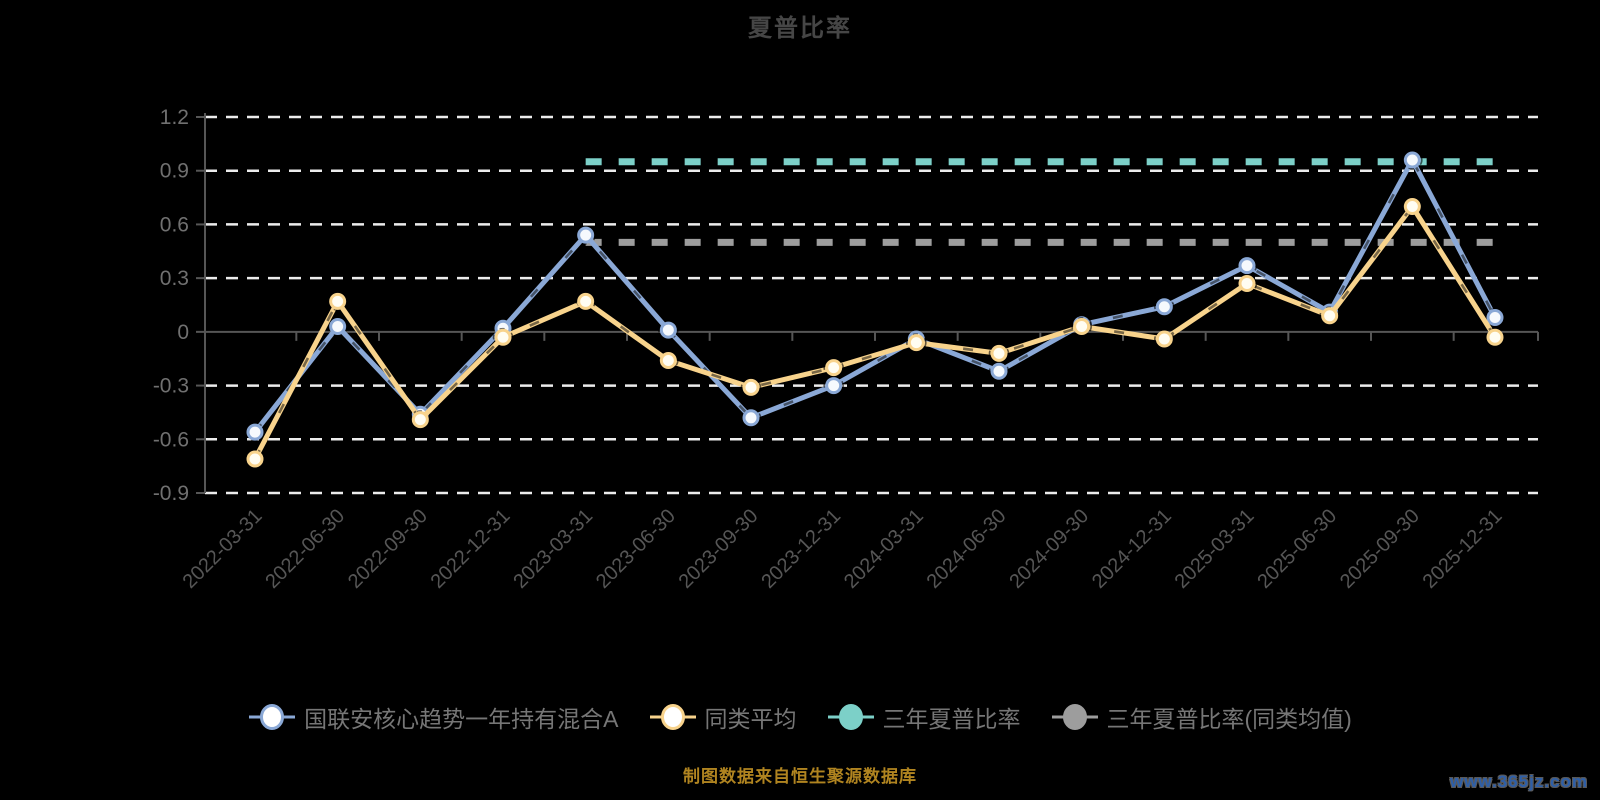 Image resolution: width=1600 pixels, height=800 pixels. What do you see at coordinates (1463, 549) in the screenshot?
I see `x-tick-label: 2025-12-31` at bounding box center [1463, 549].